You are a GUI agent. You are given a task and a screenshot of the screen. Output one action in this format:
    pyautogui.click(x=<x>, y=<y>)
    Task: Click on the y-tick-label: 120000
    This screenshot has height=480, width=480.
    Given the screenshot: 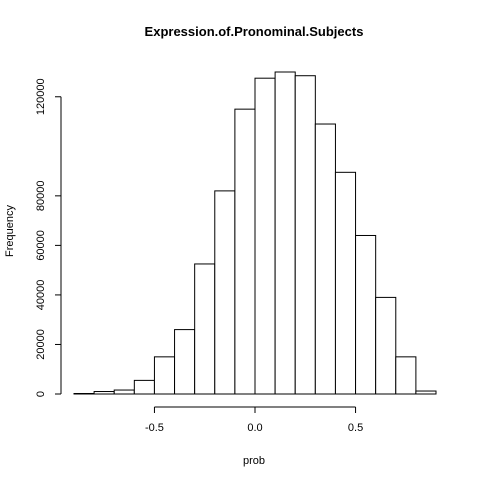 What is the action you would take?
    pyautogui.click(x=41, y=96)
    